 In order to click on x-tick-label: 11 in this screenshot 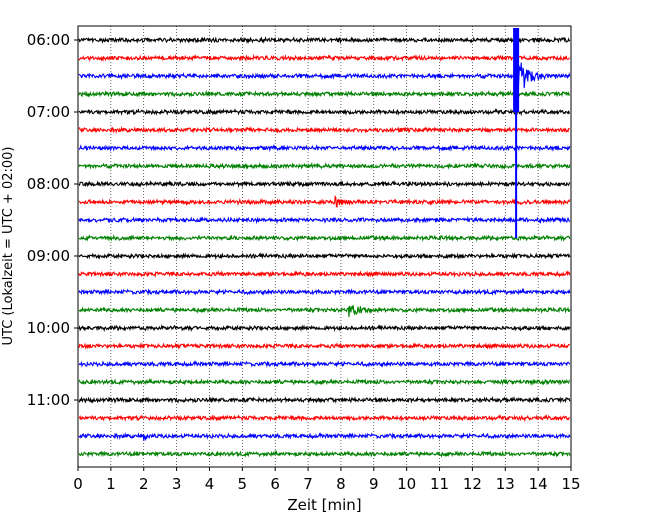, I will do `click(439, 484)`.